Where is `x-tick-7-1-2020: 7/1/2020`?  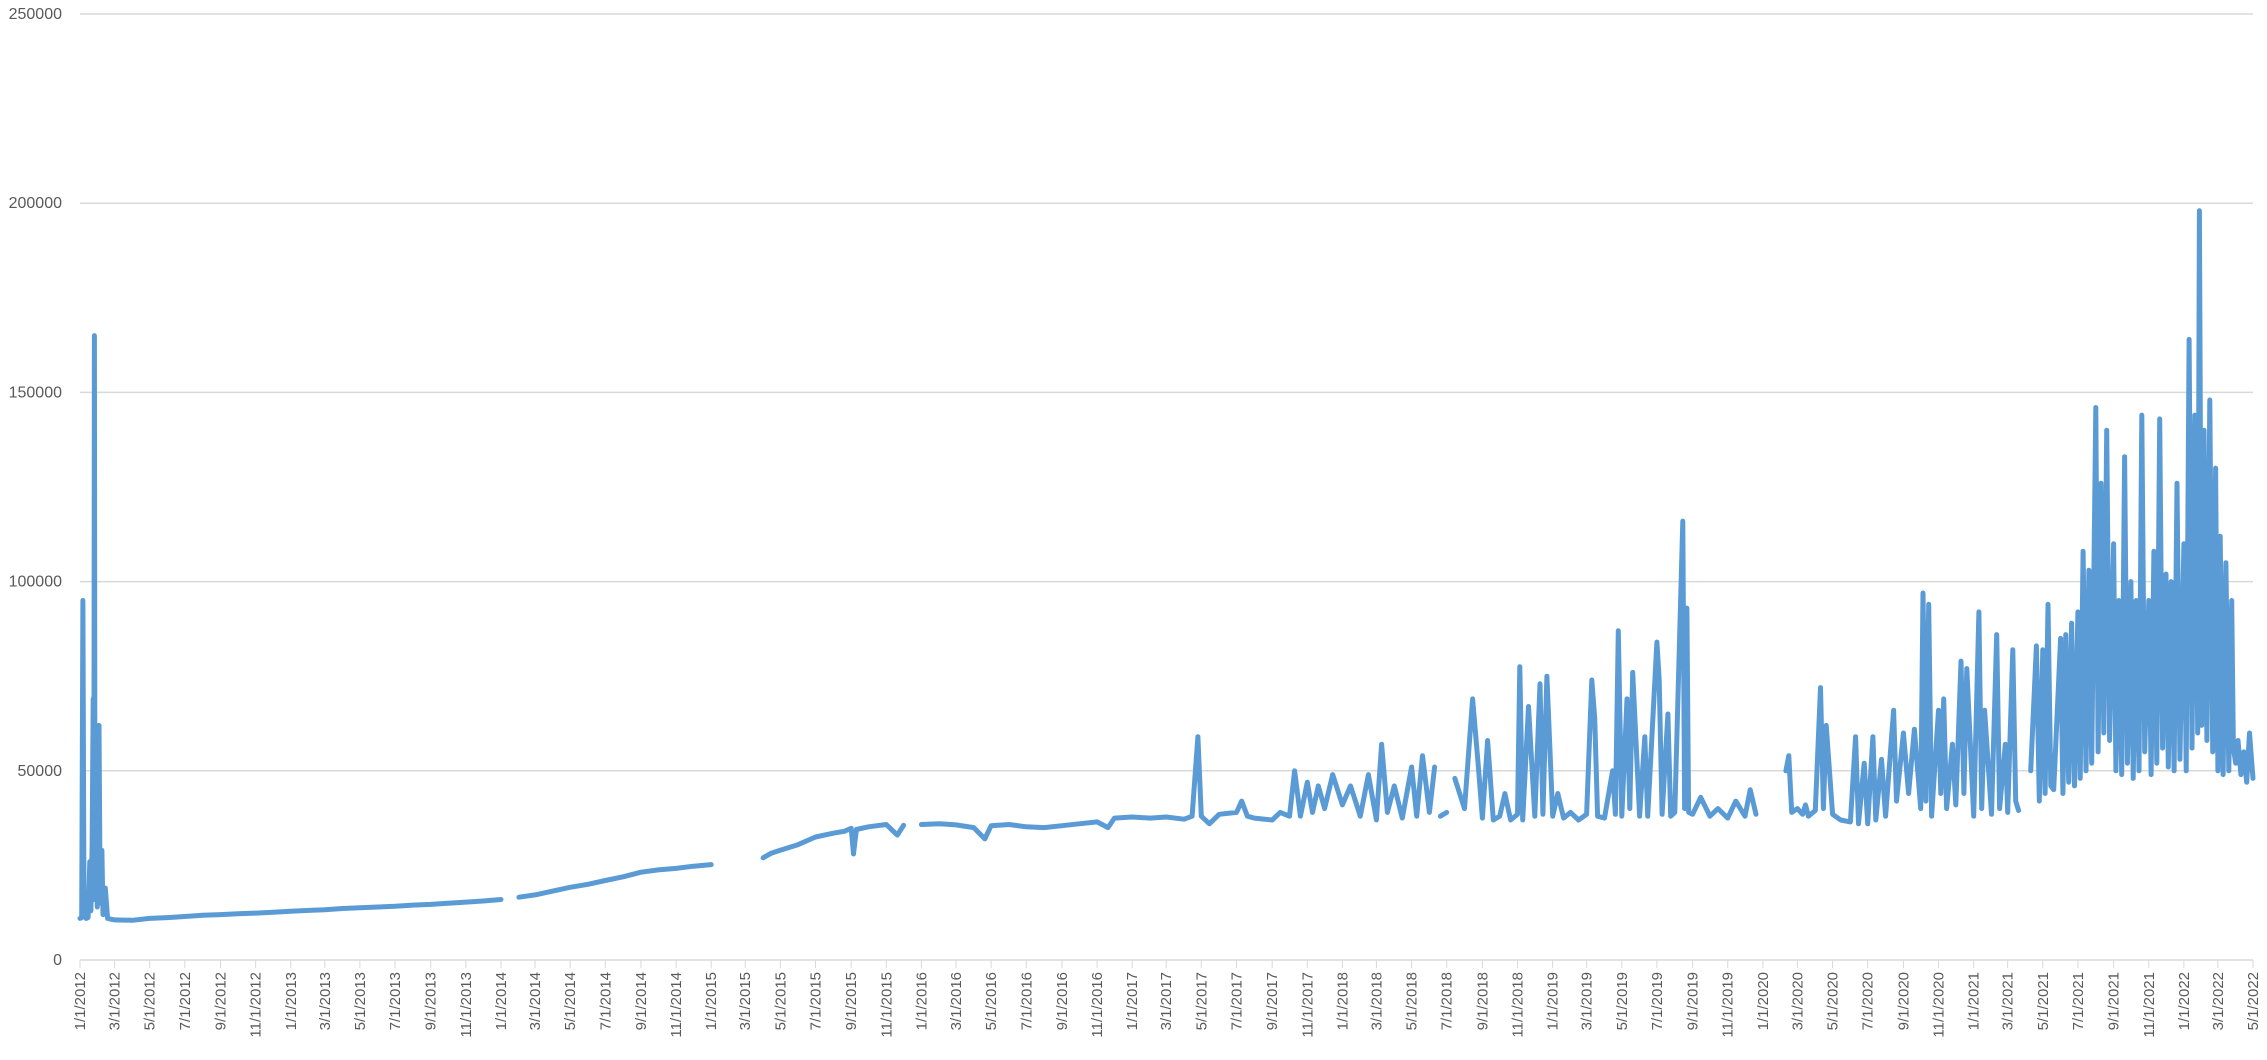
x-tick-7-1-2020: 7/1/2020 is located at coordinates (1868, 995).